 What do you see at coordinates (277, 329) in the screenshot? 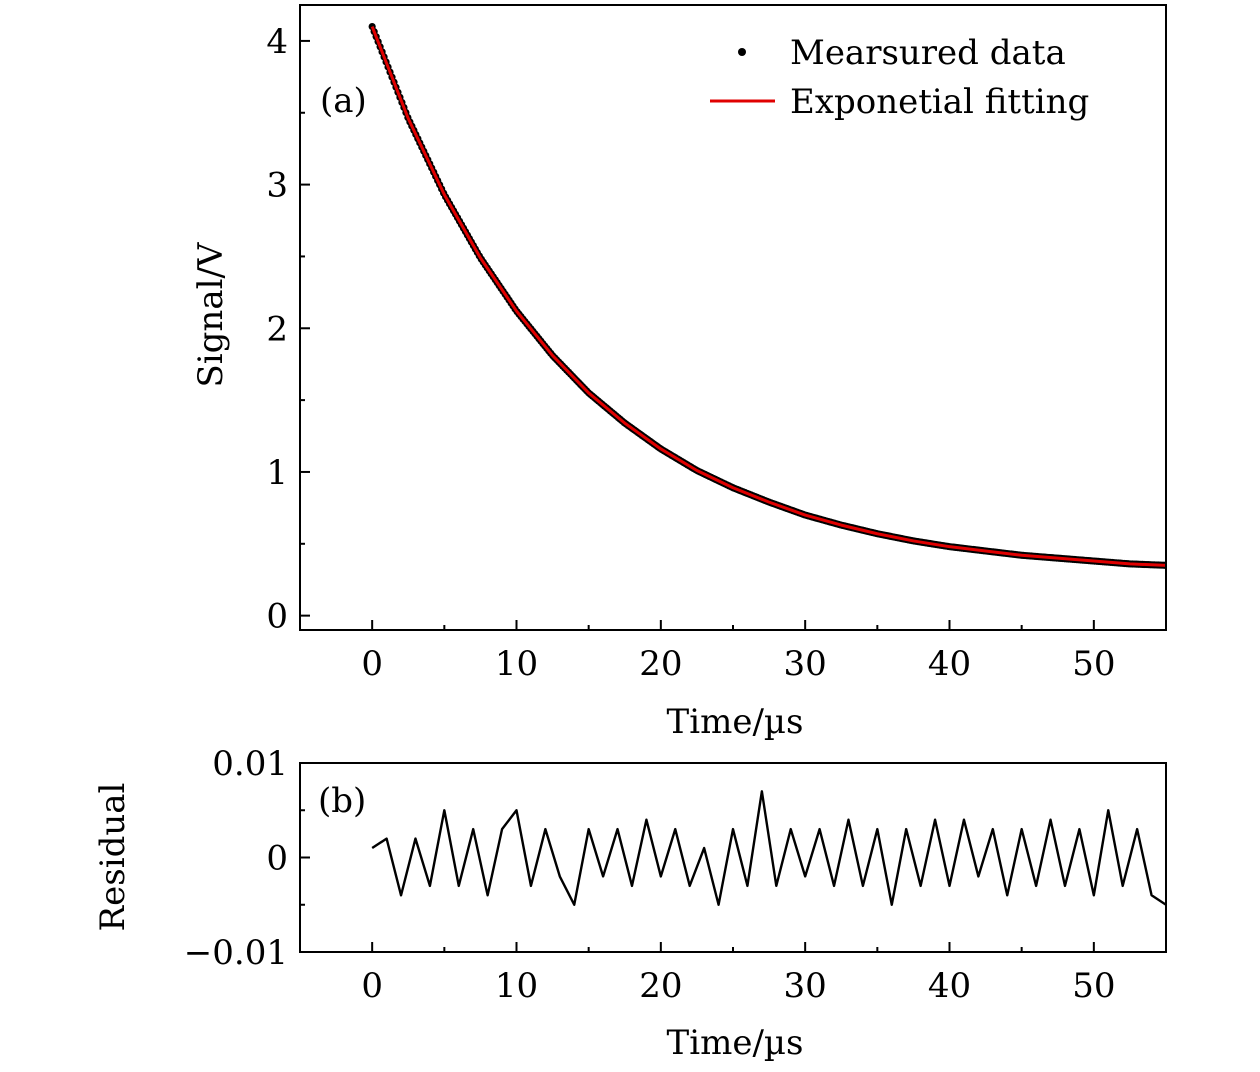
I see `y-tick-label: 2` at bounding box center [277, 329].